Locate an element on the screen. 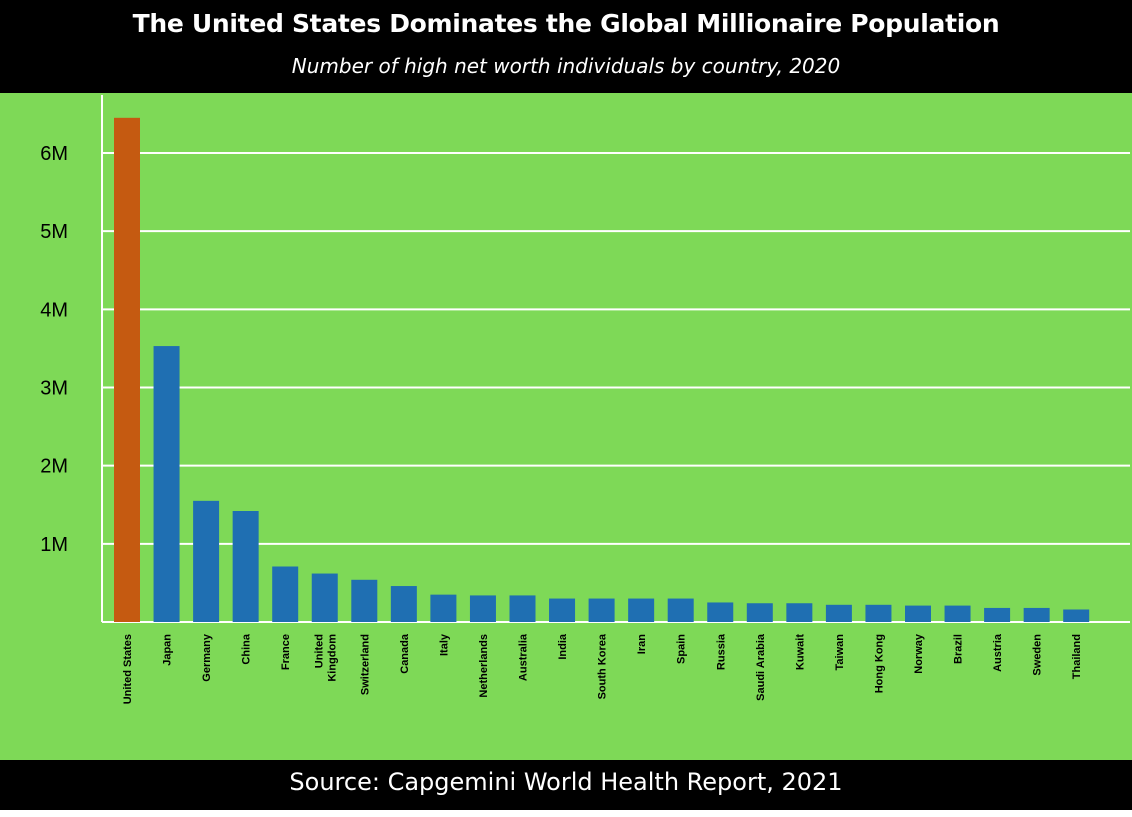  x-tick-label-line: South Korea is located at coordinates (603, 666).